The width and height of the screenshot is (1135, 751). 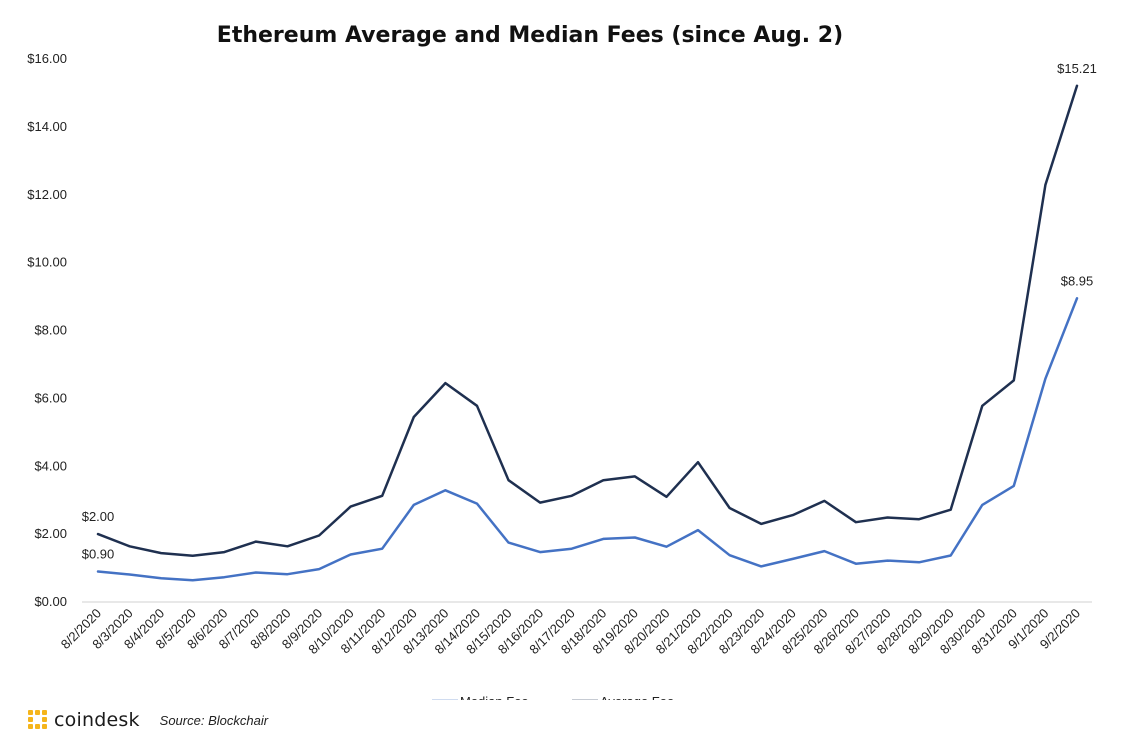 I want to click on legend-label: Average Fee, so click(x=637, y=697).